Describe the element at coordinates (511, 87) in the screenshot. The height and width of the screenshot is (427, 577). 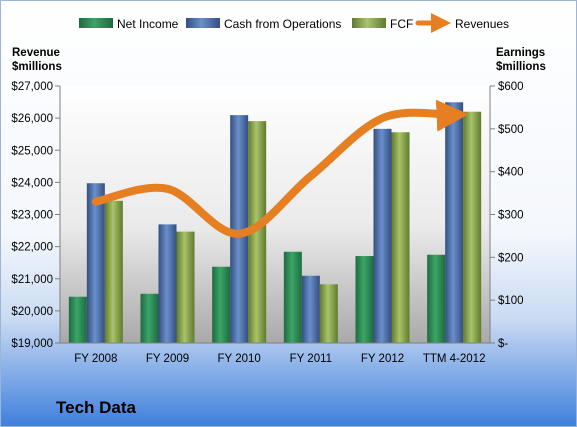
I see `right-tick-label: $600` at that location.